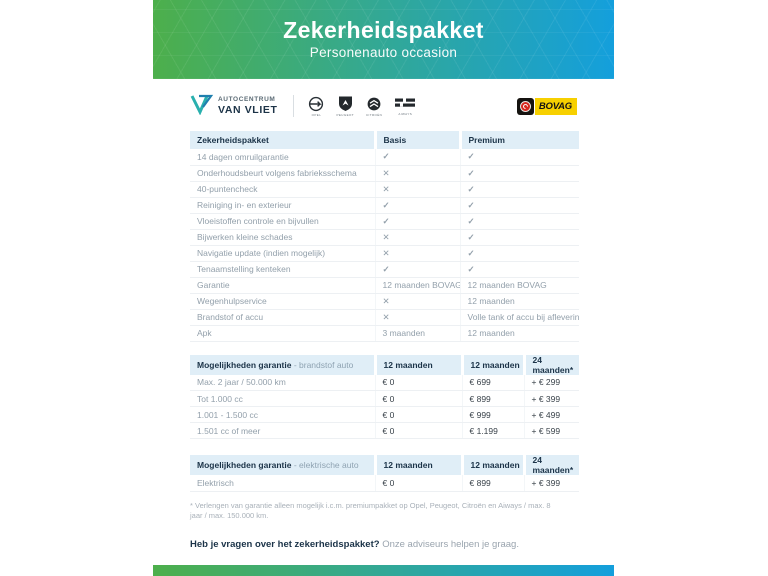  What do you see at coordinates (492, 430) in the screenshot?
I see `price-cell: € 1.199` at bounding box center [492, 430].